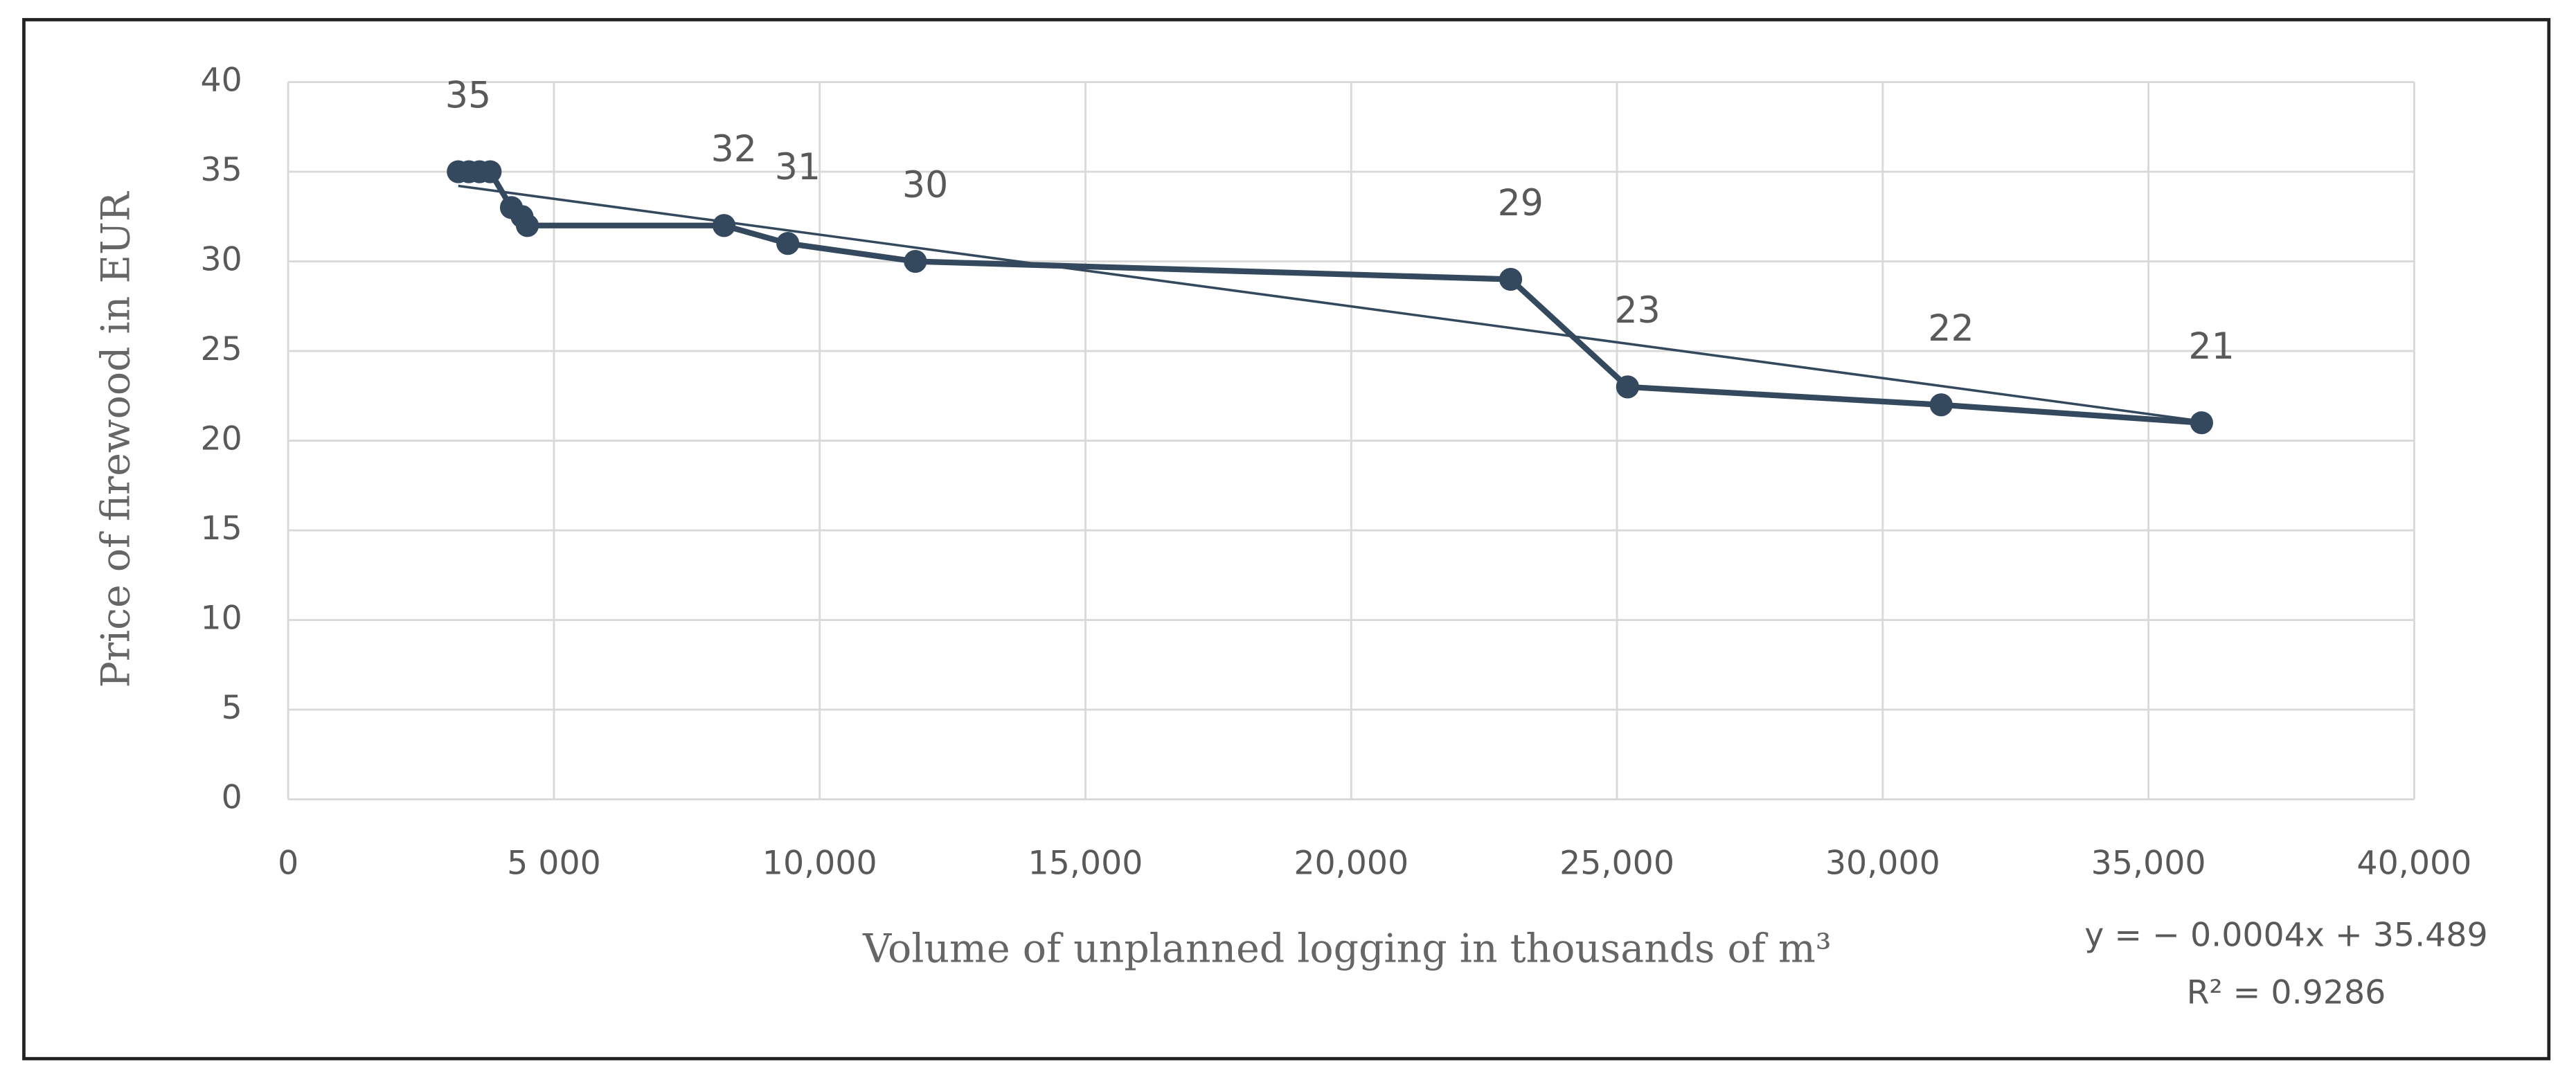 This screenshot has height=1080, width=2576. What do you see at coordinates (232, 798) in the screenshot?
I see `y-tick-label: 0` at bounding box center [232, 798].